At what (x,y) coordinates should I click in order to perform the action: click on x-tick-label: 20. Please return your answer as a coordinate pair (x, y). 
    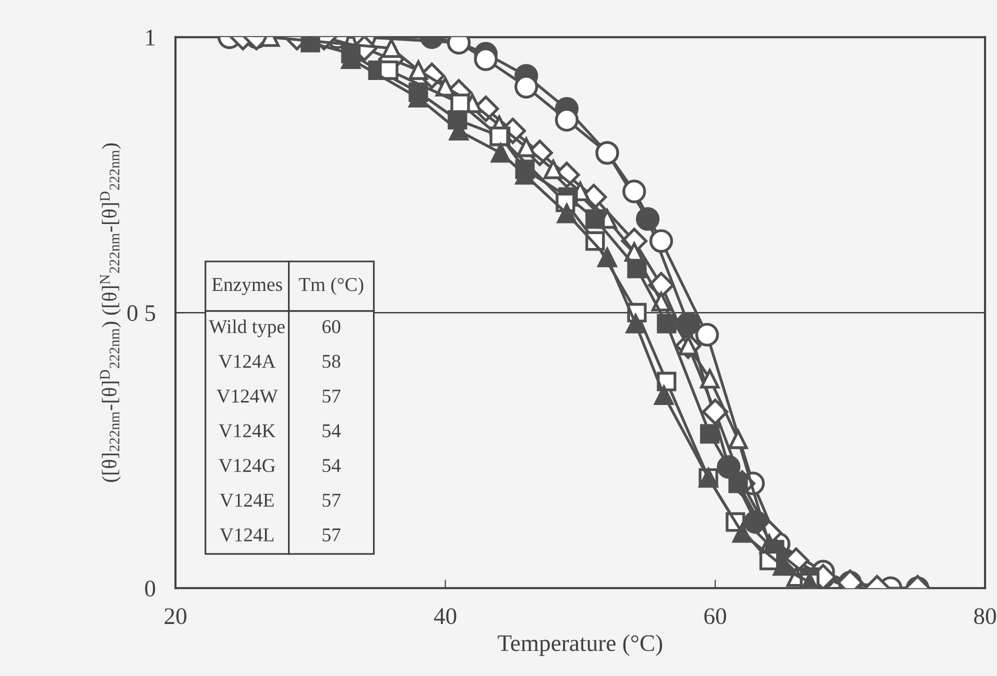
    Looking at the image, I should click on (175, 616).